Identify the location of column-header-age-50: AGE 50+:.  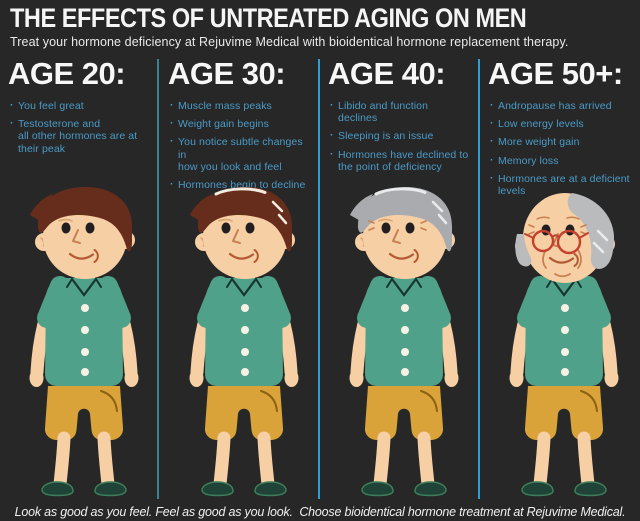
(555, 73).